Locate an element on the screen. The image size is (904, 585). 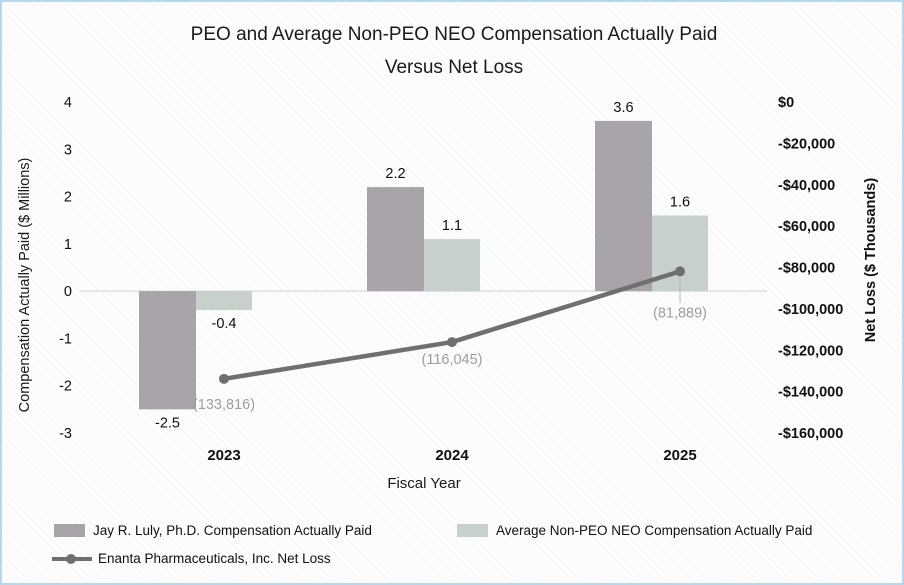
right-axis-tick: -$40,000 is located at coordinates (806, 186).